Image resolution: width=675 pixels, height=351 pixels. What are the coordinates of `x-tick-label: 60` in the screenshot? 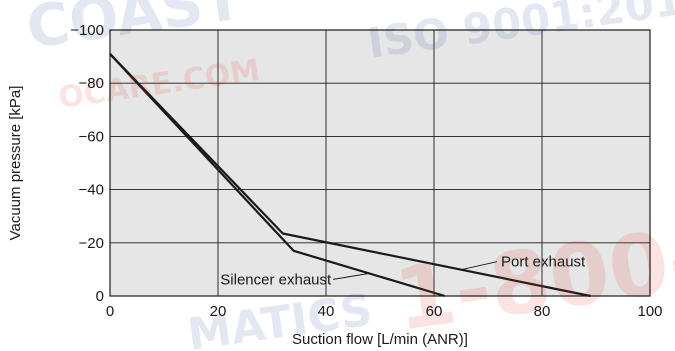 It's located at (434, 311).